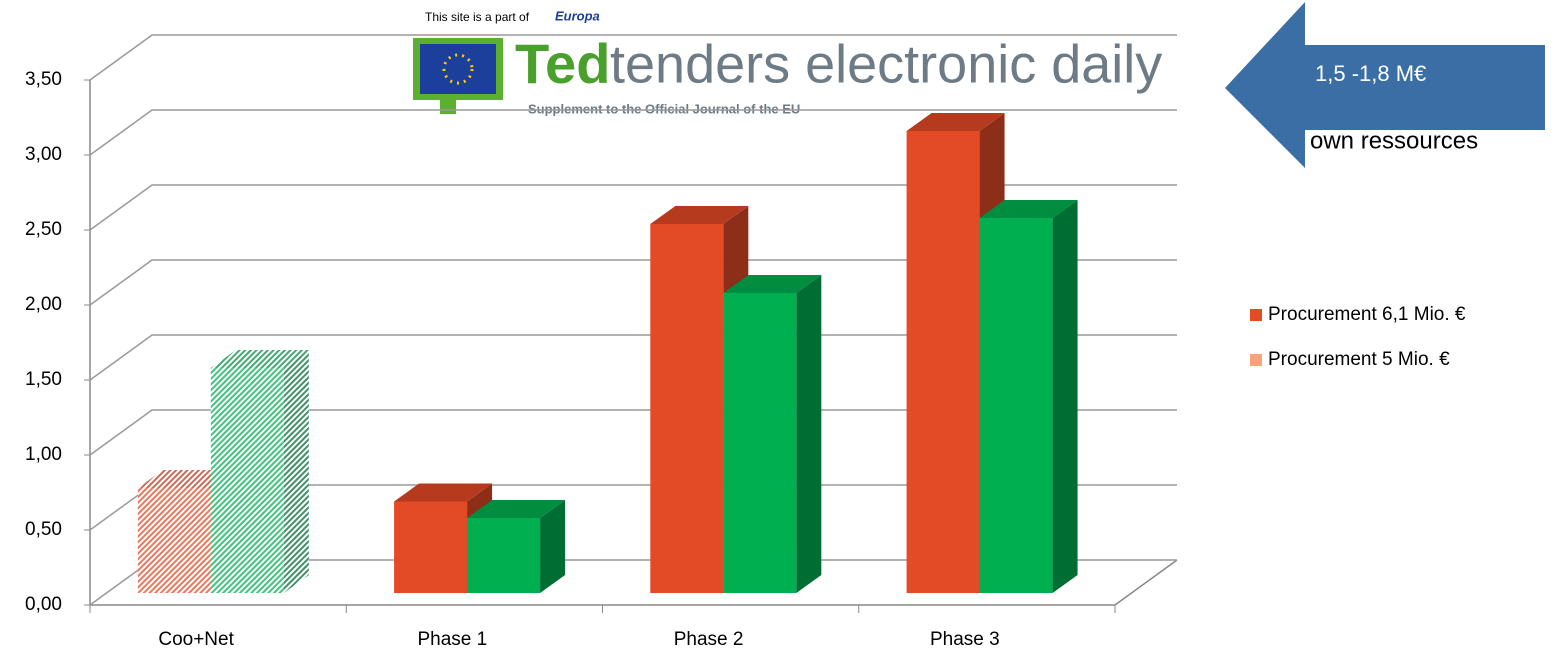  I want to click on x-tick-label: Phase 2, so click(709, 639).